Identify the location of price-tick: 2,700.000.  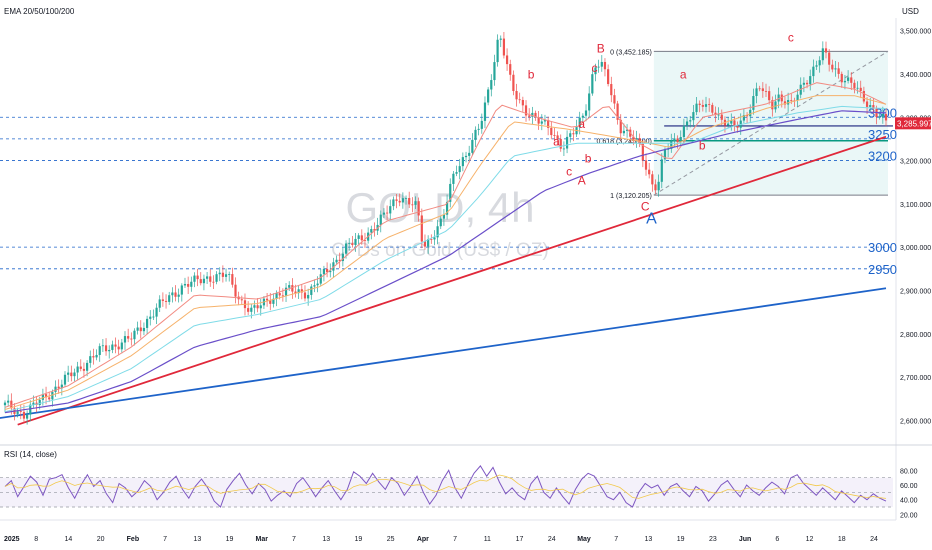
(915, 378).